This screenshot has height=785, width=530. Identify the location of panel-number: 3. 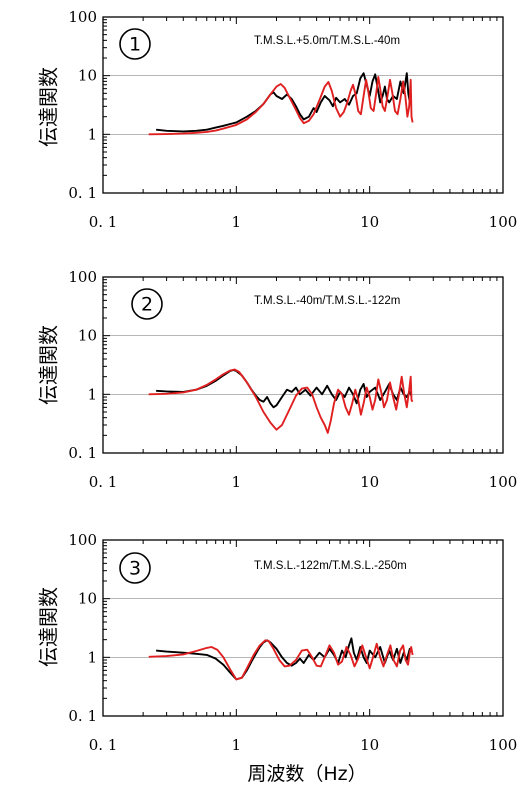
(135, 569).